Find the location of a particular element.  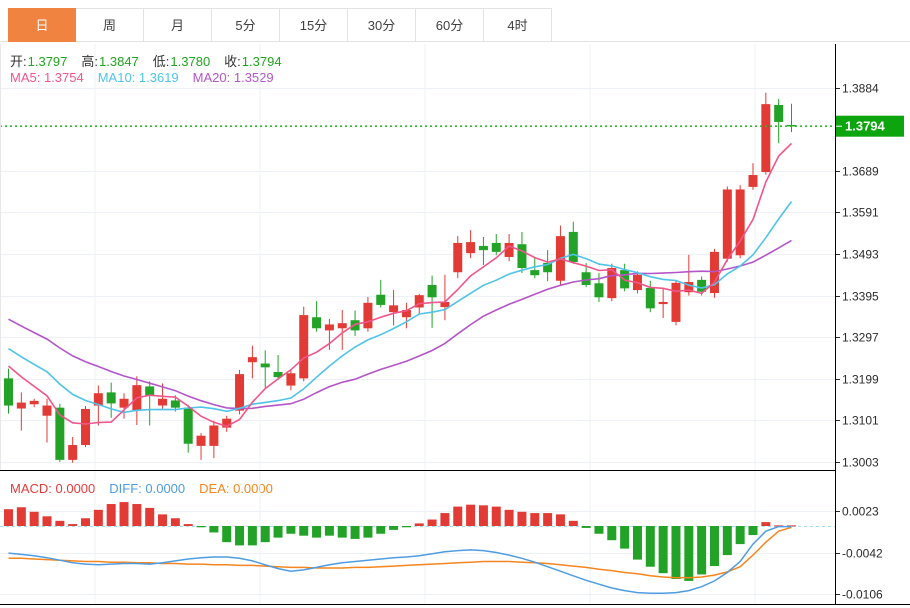

price-axis-label: 1.3297 is located at coordinates (860, 338).